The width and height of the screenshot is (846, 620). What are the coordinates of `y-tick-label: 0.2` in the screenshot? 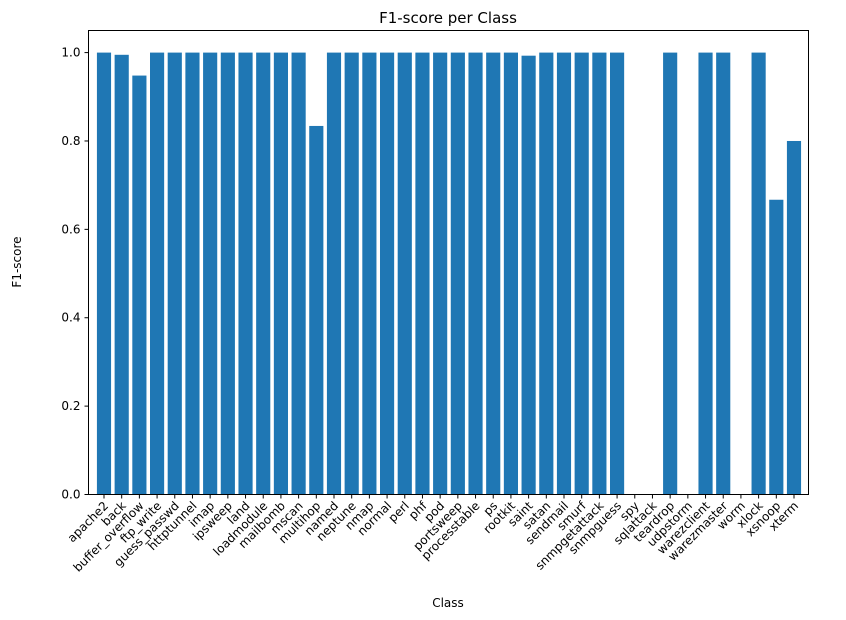 It's located at (70, 406).